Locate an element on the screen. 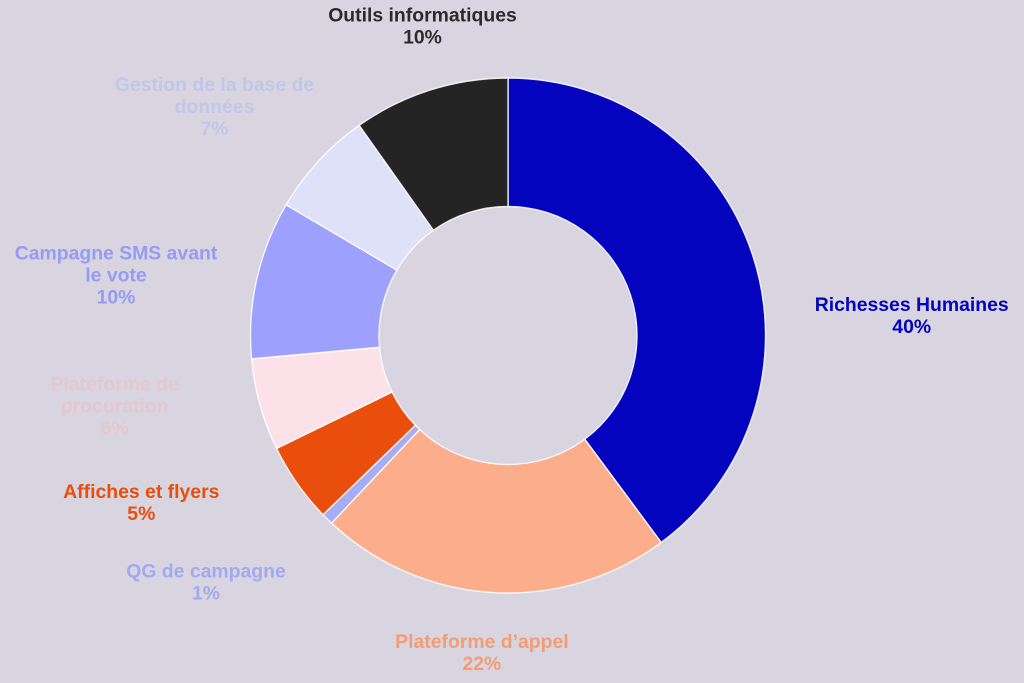 The height and width of the screenshot is (683, 1024). svg-text: Campagne SMS avant is located at coordinates (116, 253).